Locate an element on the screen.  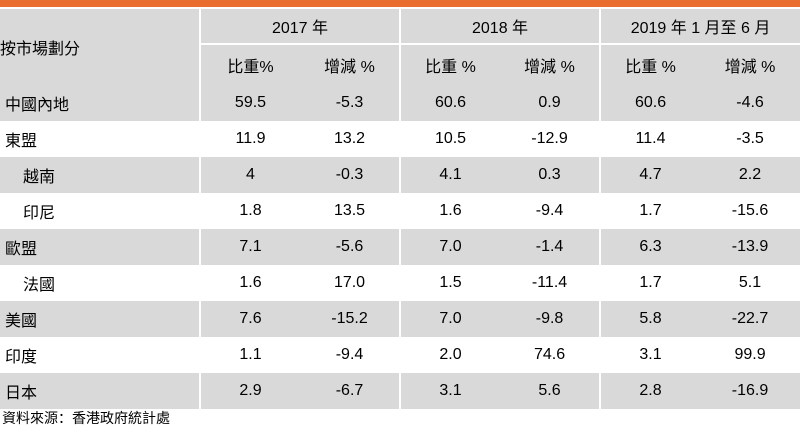
table-row: 越南 4 -0.3 4.1 0.3 4.7 2.2 is located at coordinates (400, 175).